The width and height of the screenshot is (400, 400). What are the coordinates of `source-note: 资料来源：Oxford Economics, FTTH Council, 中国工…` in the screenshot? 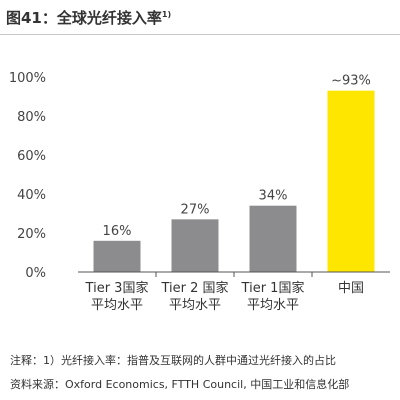 It's located at (180, 384).